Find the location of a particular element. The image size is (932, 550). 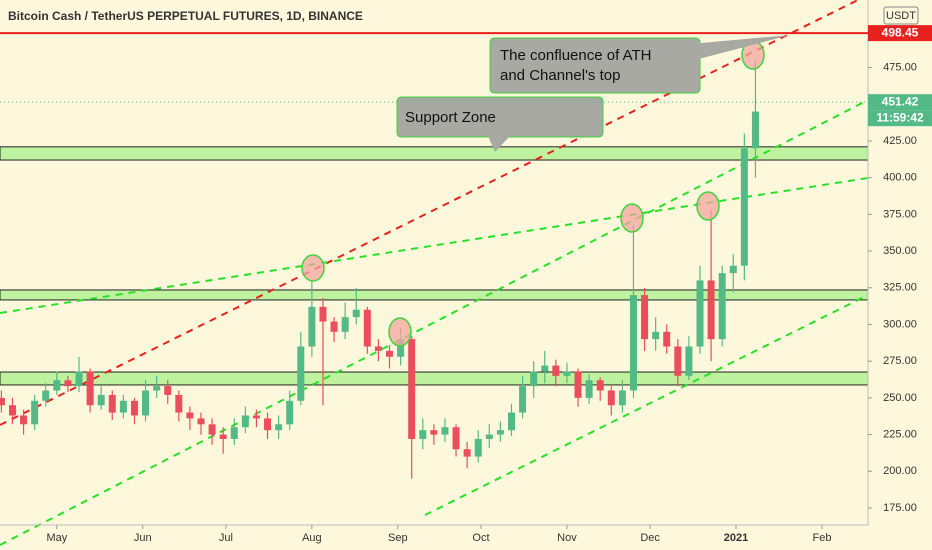

x-tick-label: Sep is located at coordinates (398, 538).